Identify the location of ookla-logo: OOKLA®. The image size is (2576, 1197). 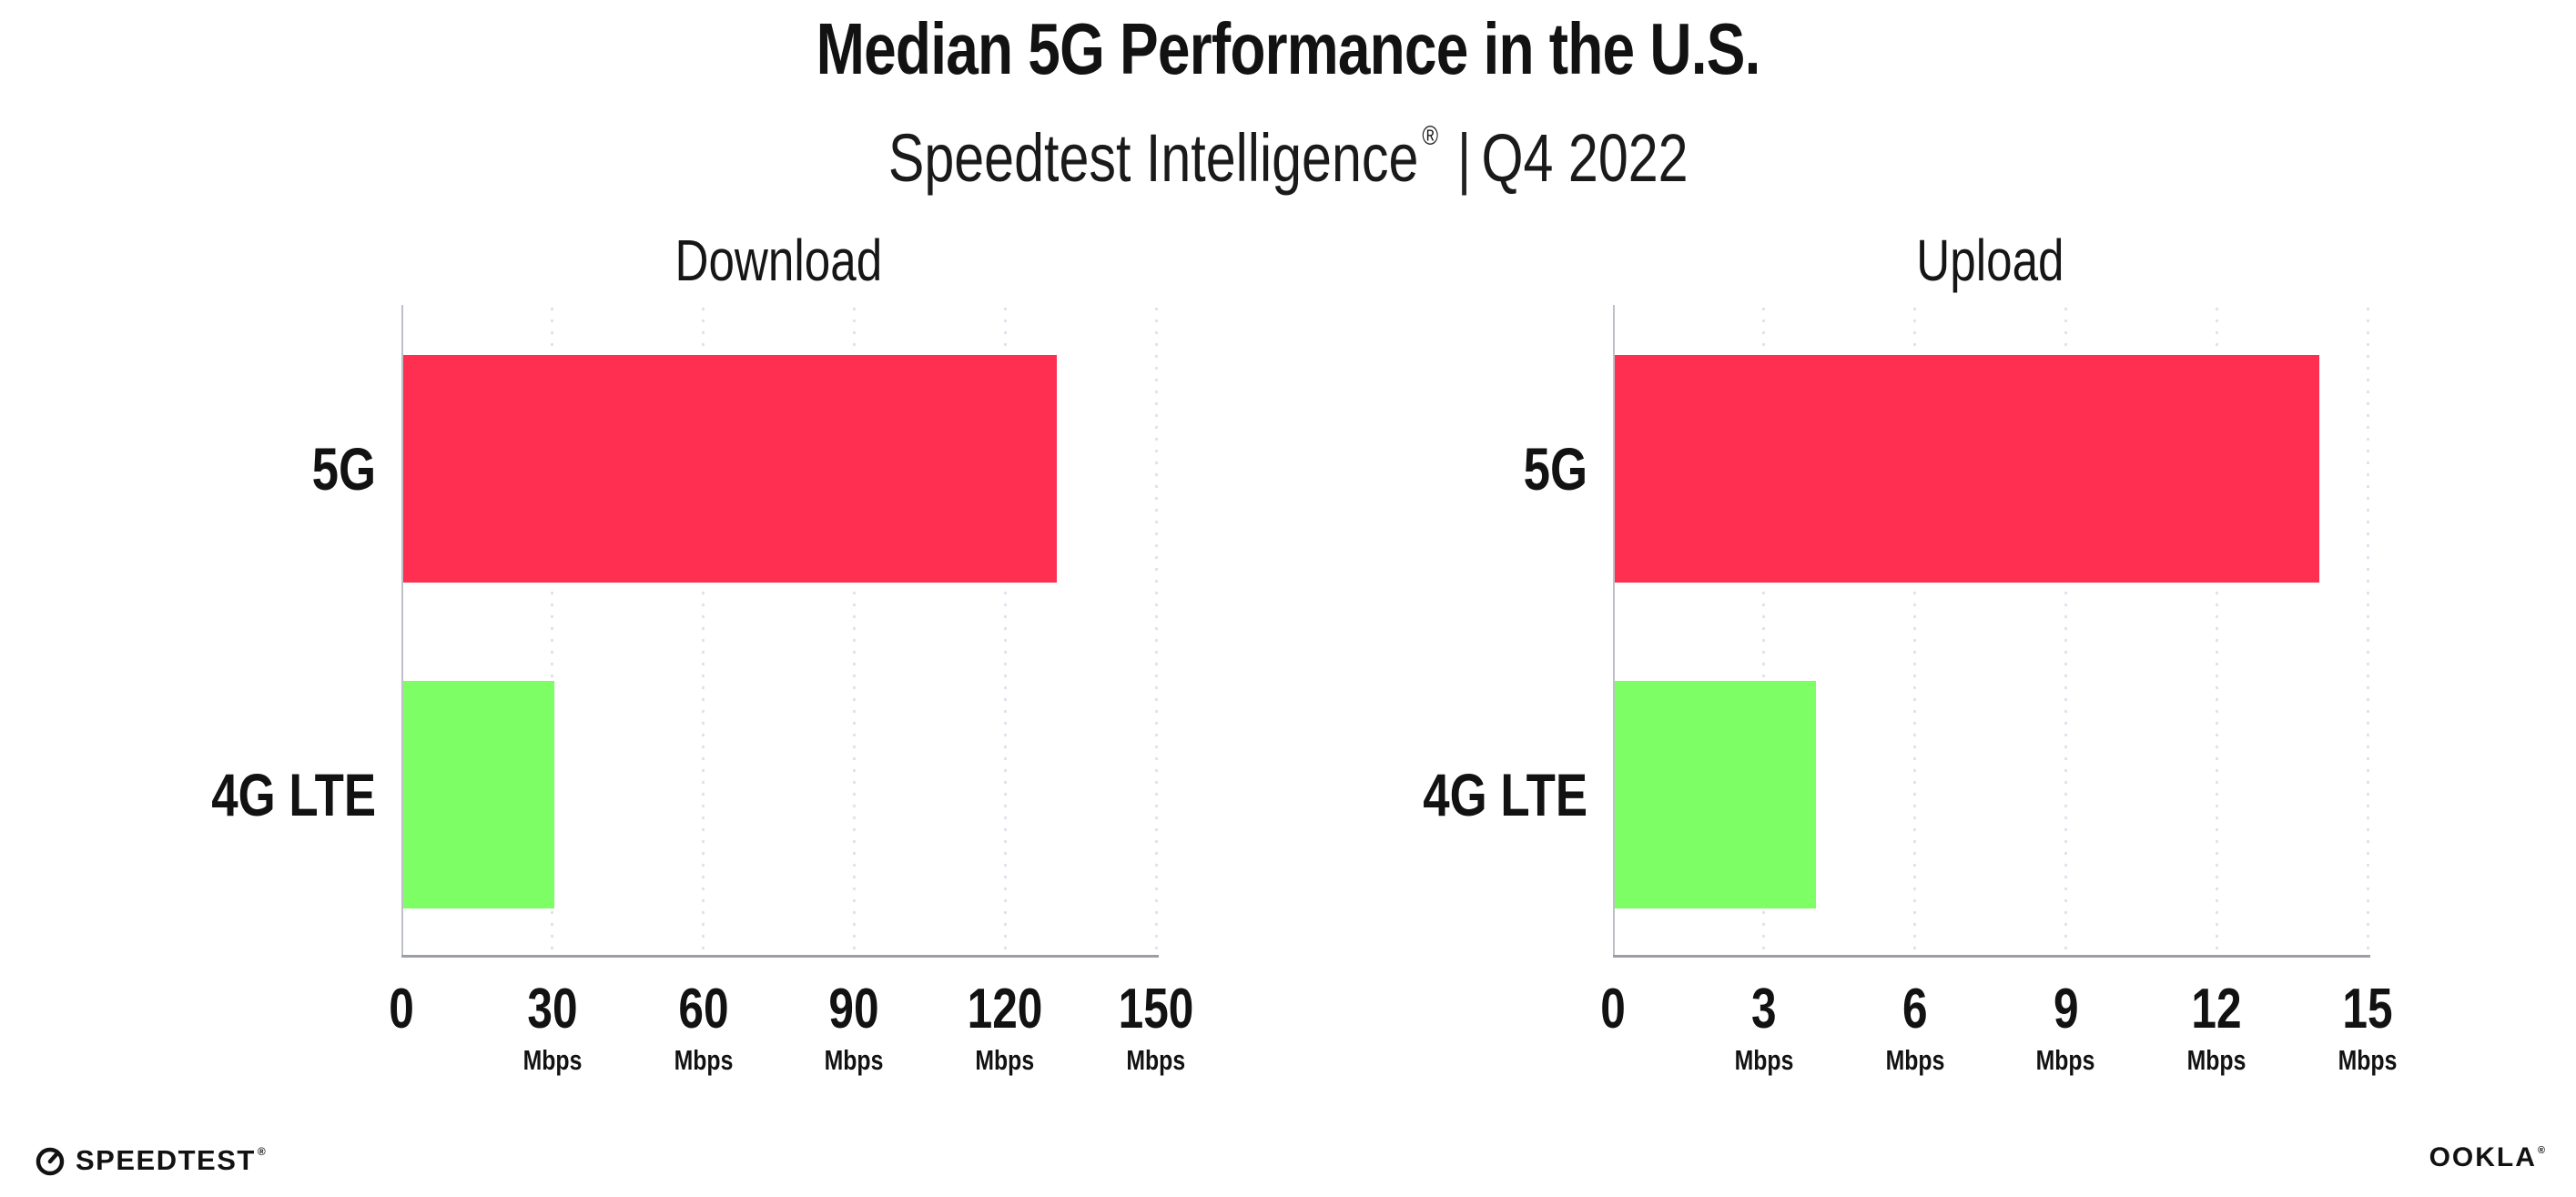
(2487, 1157).